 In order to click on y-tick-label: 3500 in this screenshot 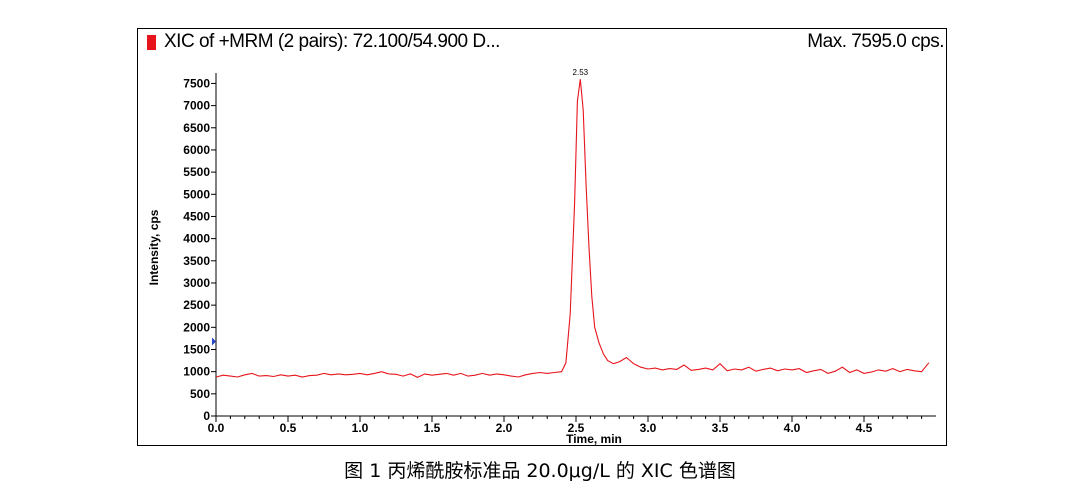, I will do `click(196, 261)`.